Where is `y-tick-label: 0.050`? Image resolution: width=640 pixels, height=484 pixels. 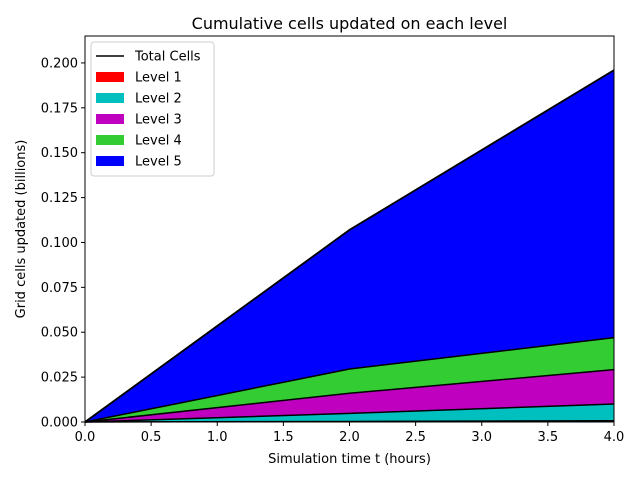
y-tick-label: 0.050 is located at coordinates (59, 333).